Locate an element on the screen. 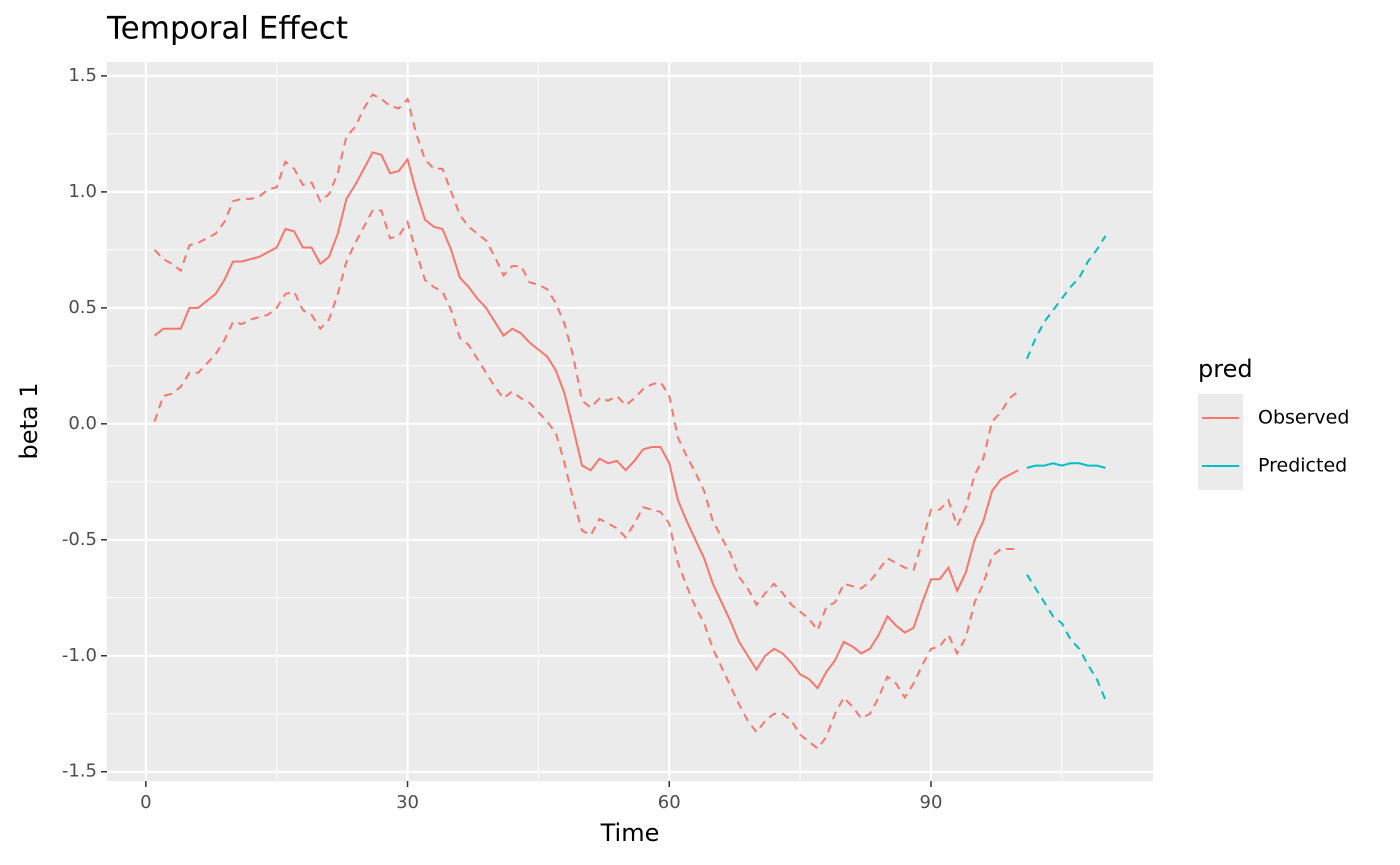 Image resolution: width=1400 pixels, height=865 pixels. x-tick-label: 0 is located at coordinates (145, 802).